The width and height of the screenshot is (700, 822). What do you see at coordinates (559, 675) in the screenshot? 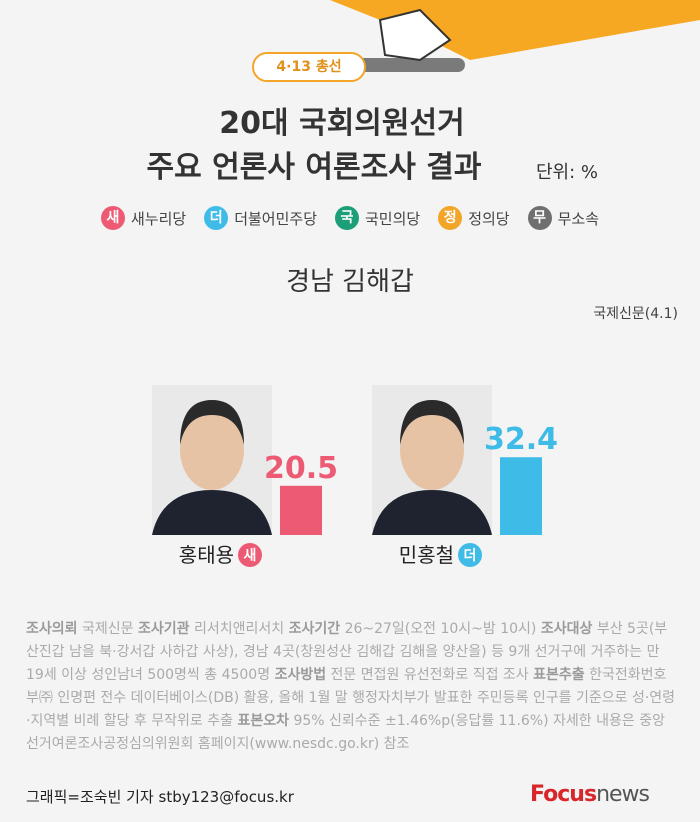
I see `note-label: 표본추출` at bounding box center [559, 675].